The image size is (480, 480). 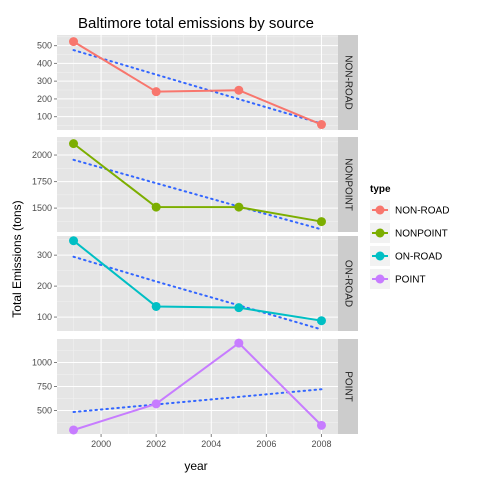 I want to click on strip-non-road, so click(x=348, y=82).